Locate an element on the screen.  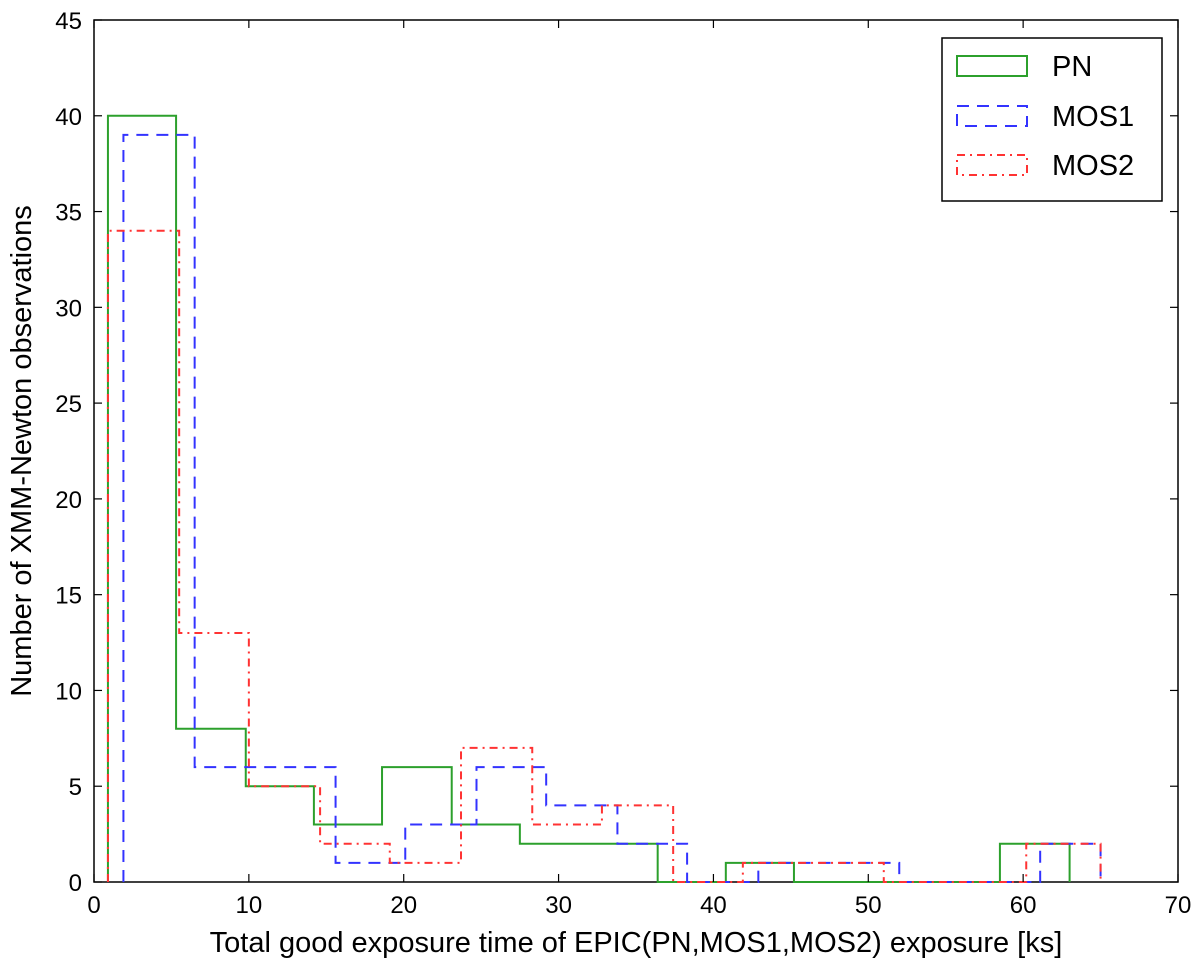
x-tick-label: 40 is located at coordinates (713, 905).